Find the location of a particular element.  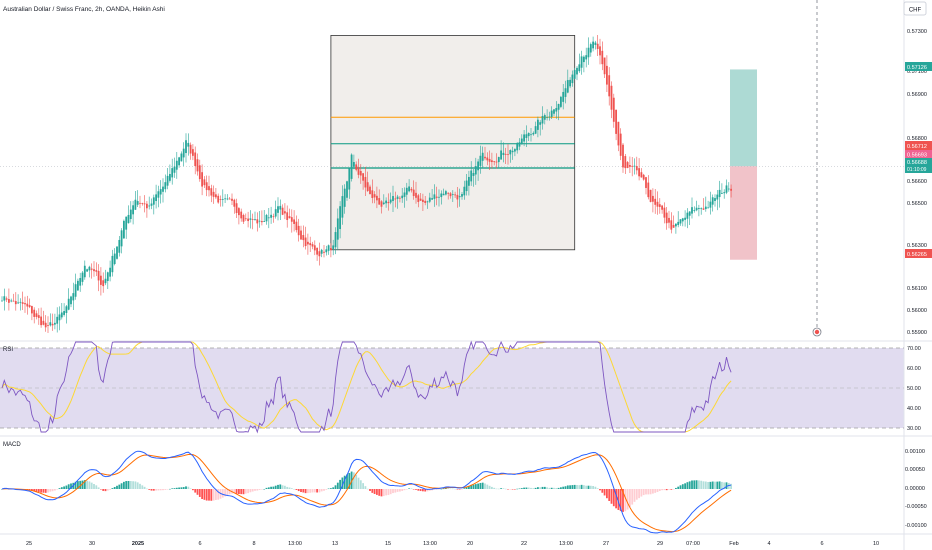

macd-tick: 0.00050 is located at coordinates (915, 470).